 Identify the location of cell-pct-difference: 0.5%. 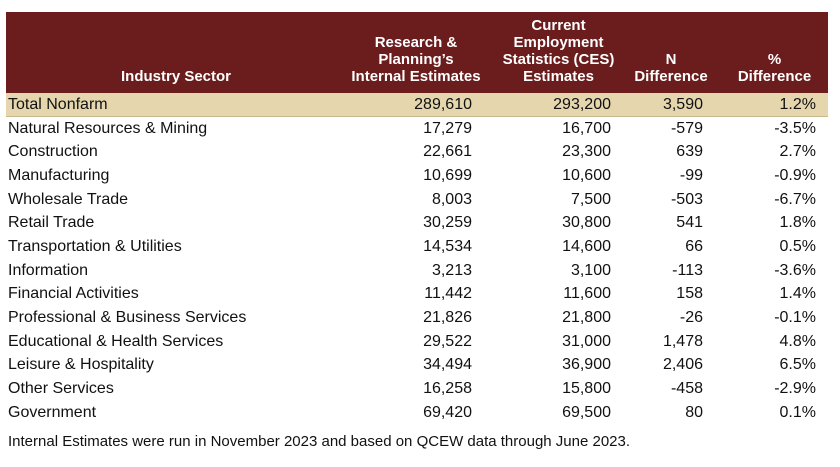
(797, 246).